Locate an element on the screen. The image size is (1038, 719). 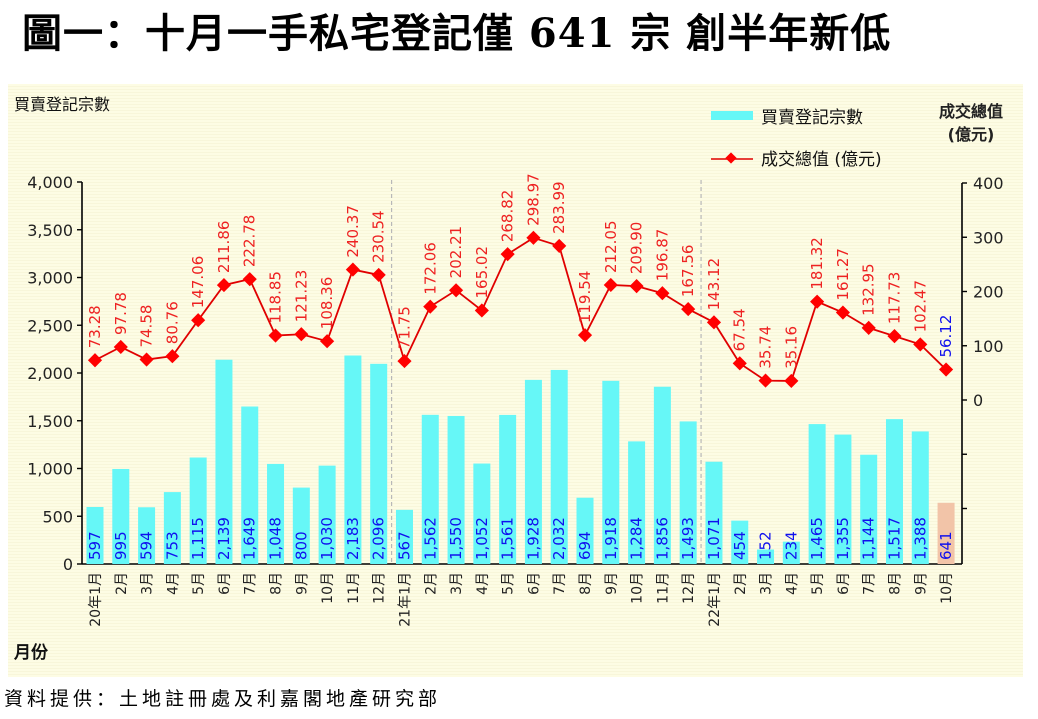
line-value-label: 35.74 is located at coordinates (766, 347).